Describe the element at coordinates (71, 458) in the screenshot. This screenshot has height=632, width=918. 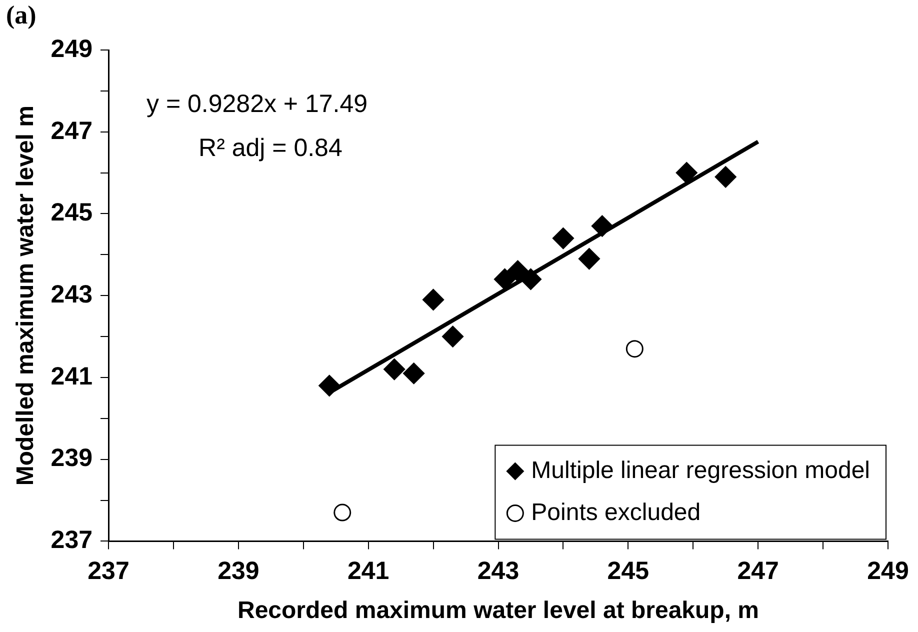
I see `y-tick-label: 239` at that location.